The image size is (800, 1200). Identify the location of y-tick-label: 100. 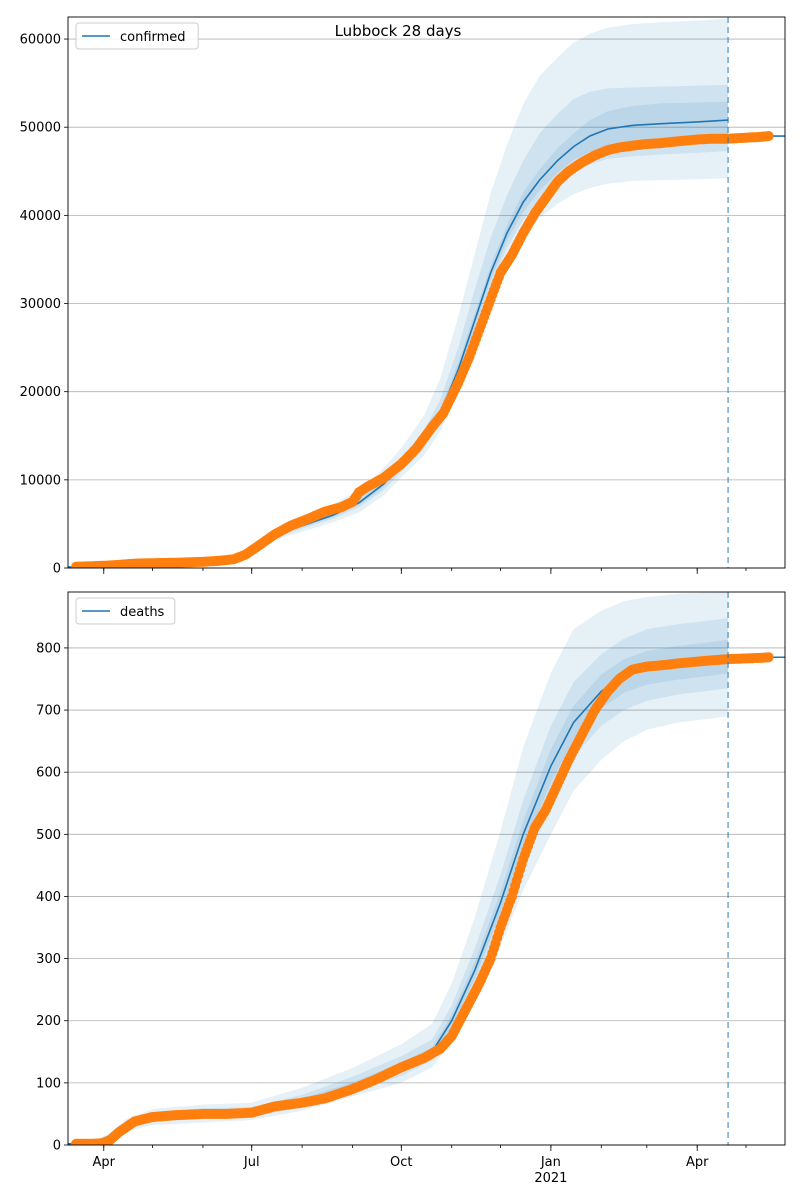
(48, 1083).